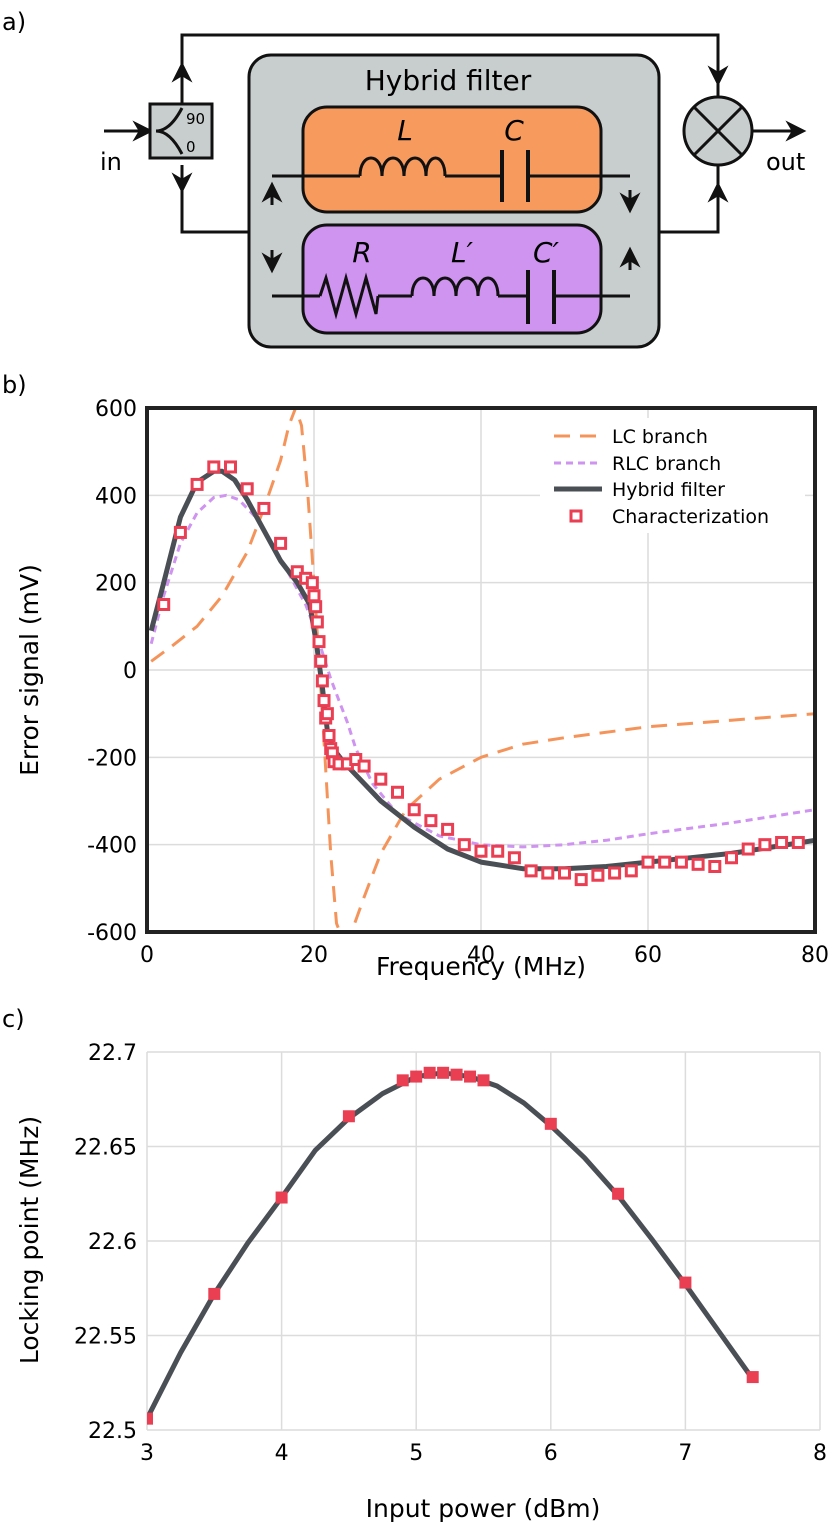  Describe the element at coordinates (455, 286) in the screenshot. I see `inductor-l-prime-symbol` at that location.